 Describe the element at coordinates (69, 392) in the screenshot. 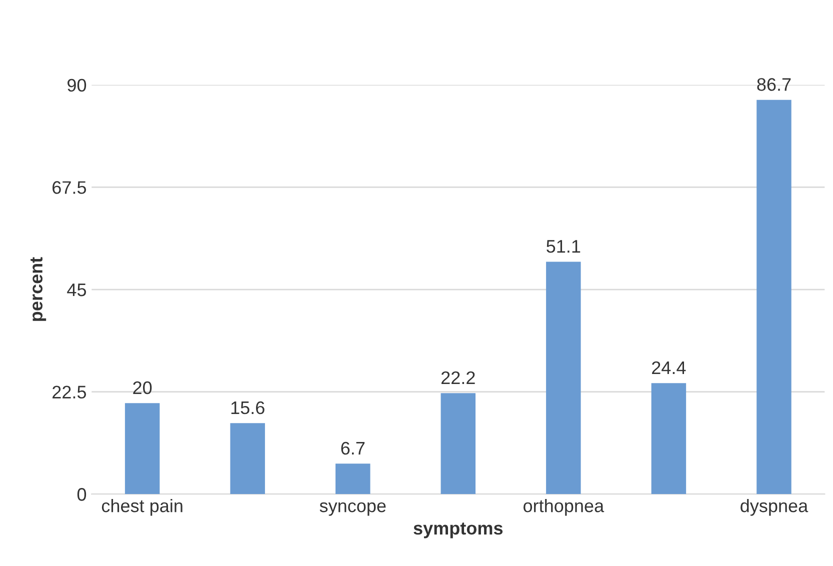

I see `y-tick-label: 22.5` at that location.